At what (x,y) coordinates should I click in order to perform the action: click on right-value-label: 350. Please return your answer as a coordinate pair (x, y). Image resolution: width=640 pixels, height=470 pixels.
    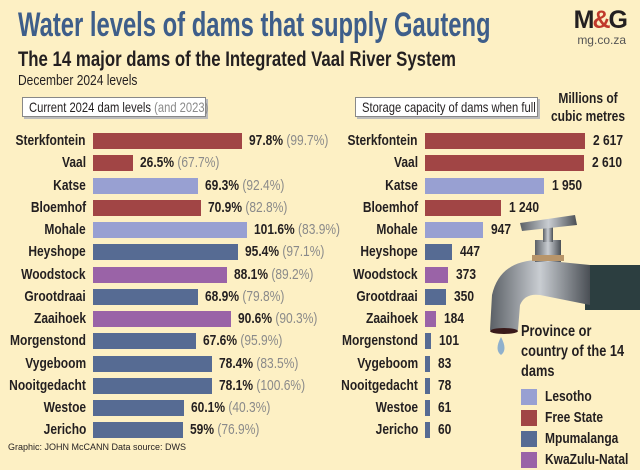
    Looking at the image, I should click on (464, 296).